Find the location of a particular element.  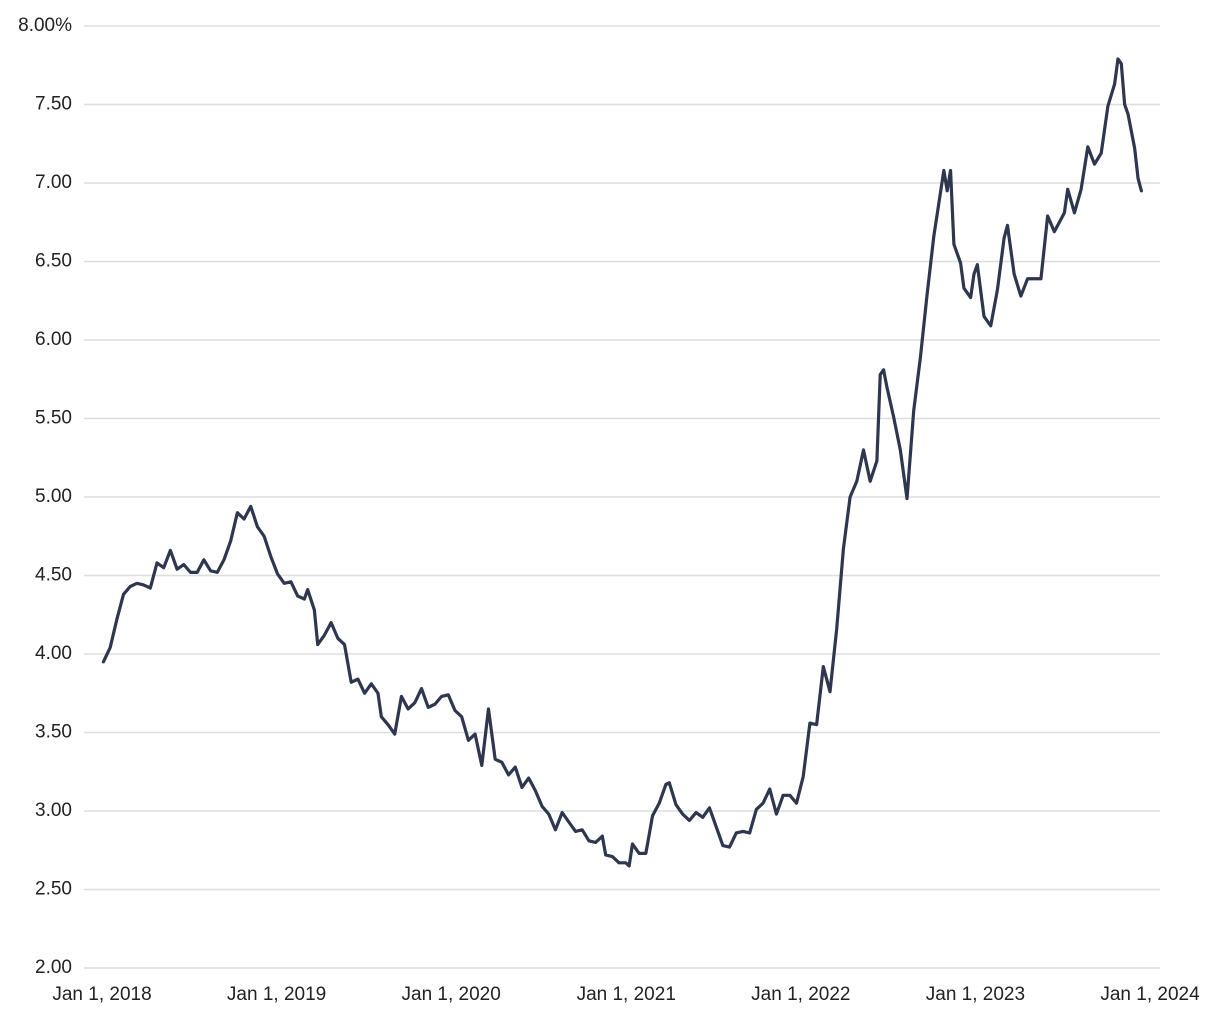

y-tick-label: 5.50 is located at coordinates (53, 418).